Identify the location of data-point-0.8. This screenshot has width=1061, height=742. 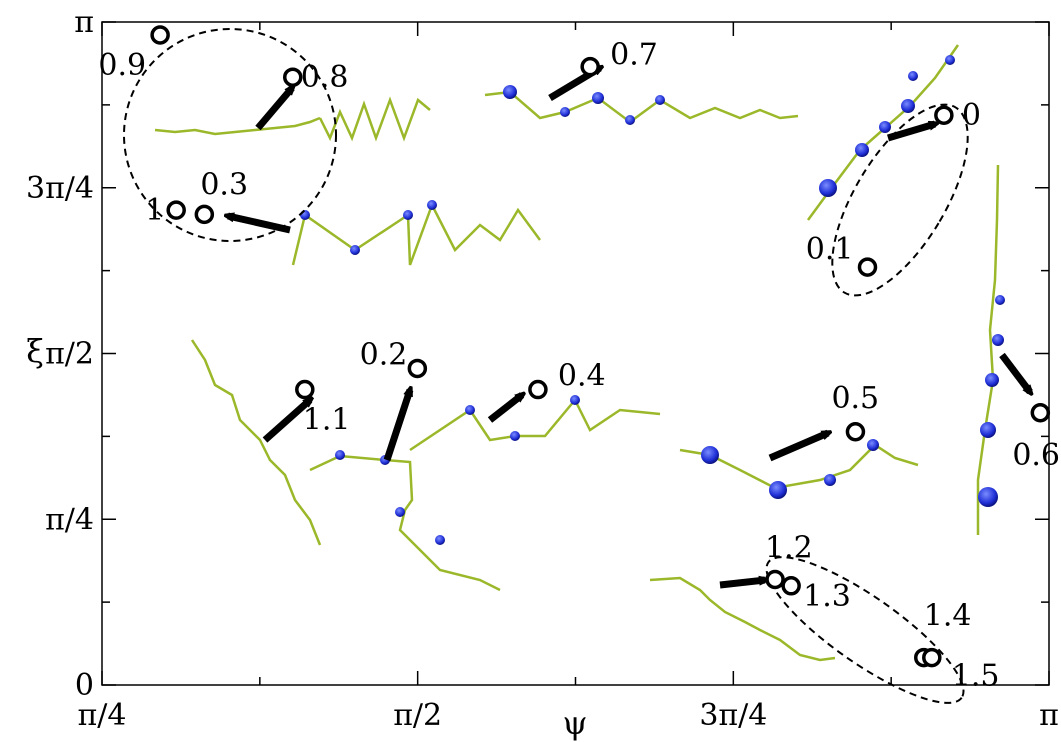
(293, 77).